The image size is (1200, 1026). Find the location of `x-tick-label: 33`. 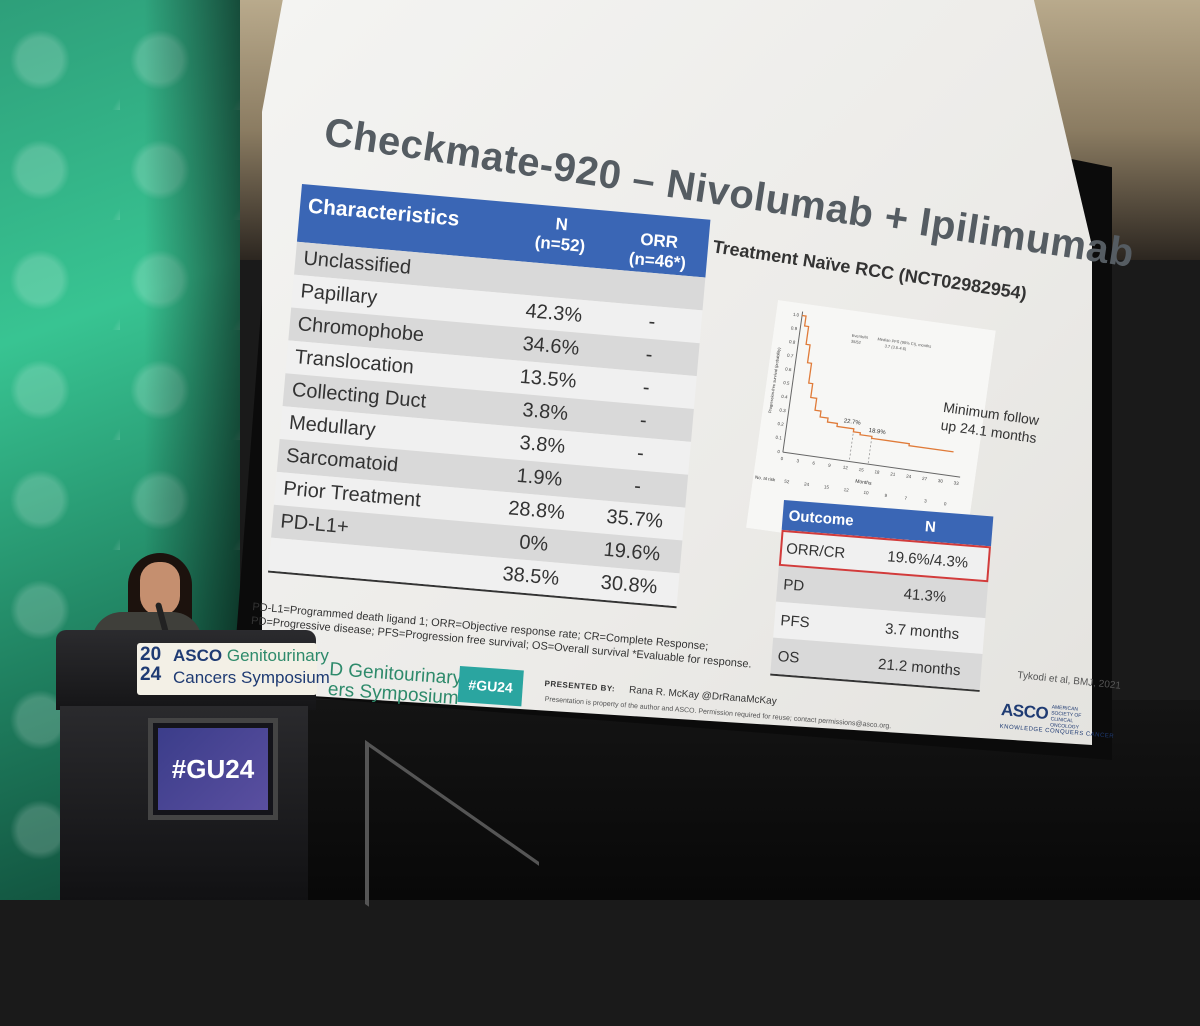

x-tick-label: 33 is located at coordinates (956, 483).